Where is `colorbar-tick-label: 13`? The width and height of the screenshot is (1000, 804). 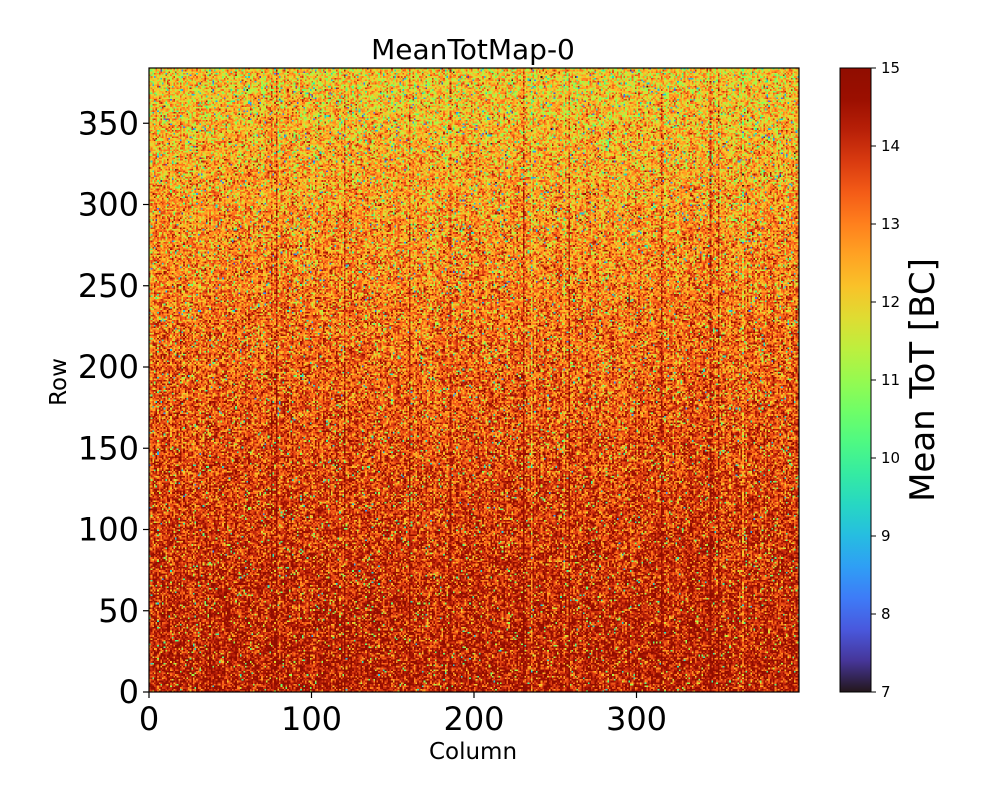
colorbar-tick-label: 13 is located at coordinates (890, 224).